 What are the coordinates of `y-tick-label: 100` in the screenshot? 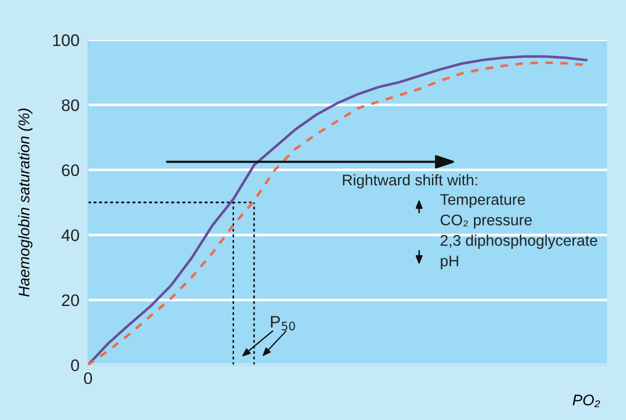 It's located at (66, 40).